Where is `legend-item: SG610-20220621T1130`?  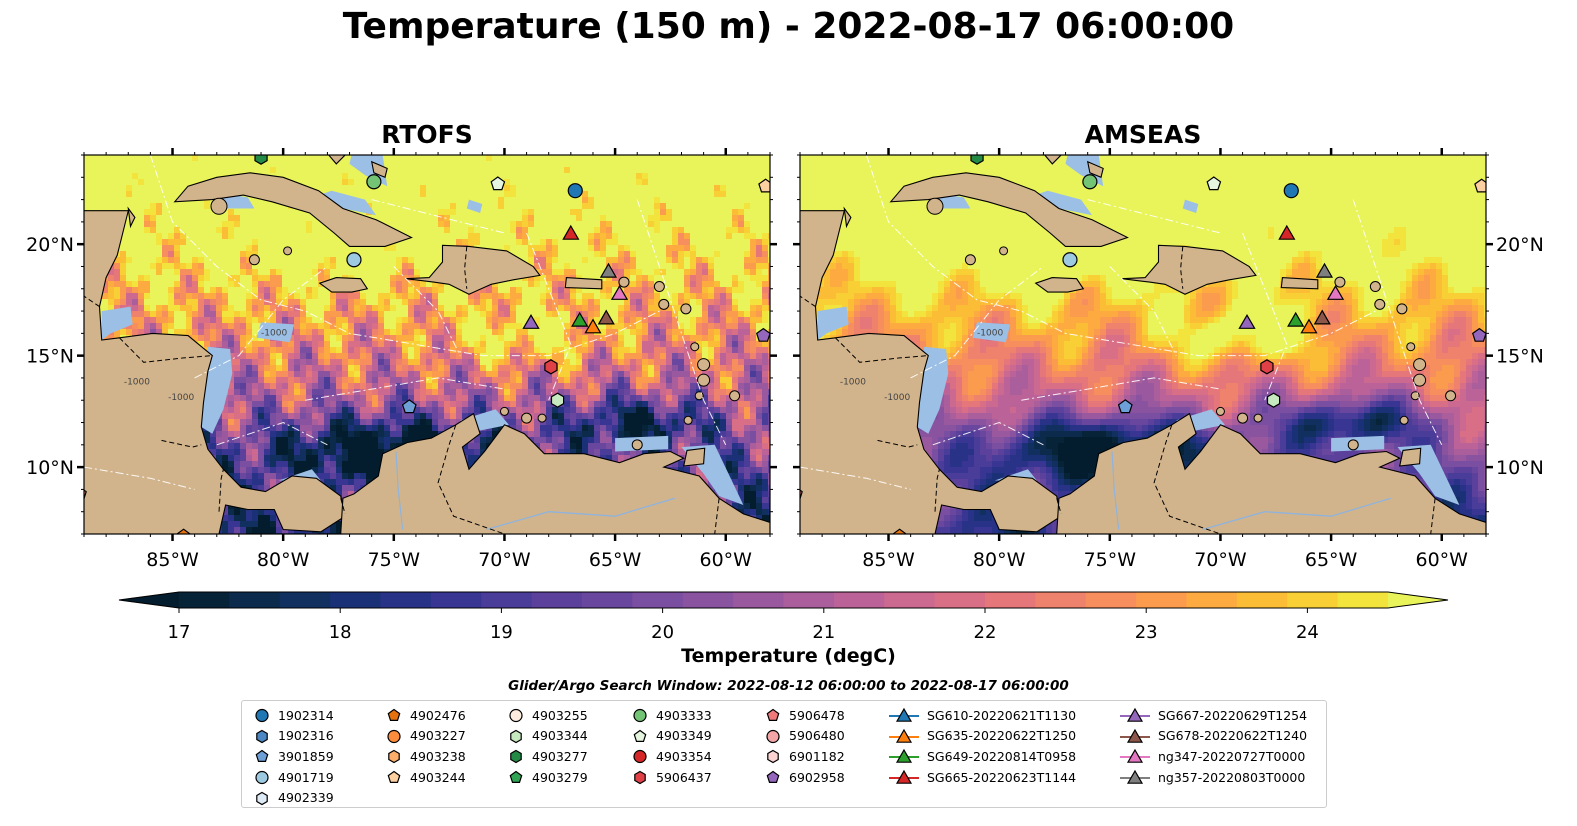
legend-item: SG610-20220621T1130 is located at coordinates (981, 715).